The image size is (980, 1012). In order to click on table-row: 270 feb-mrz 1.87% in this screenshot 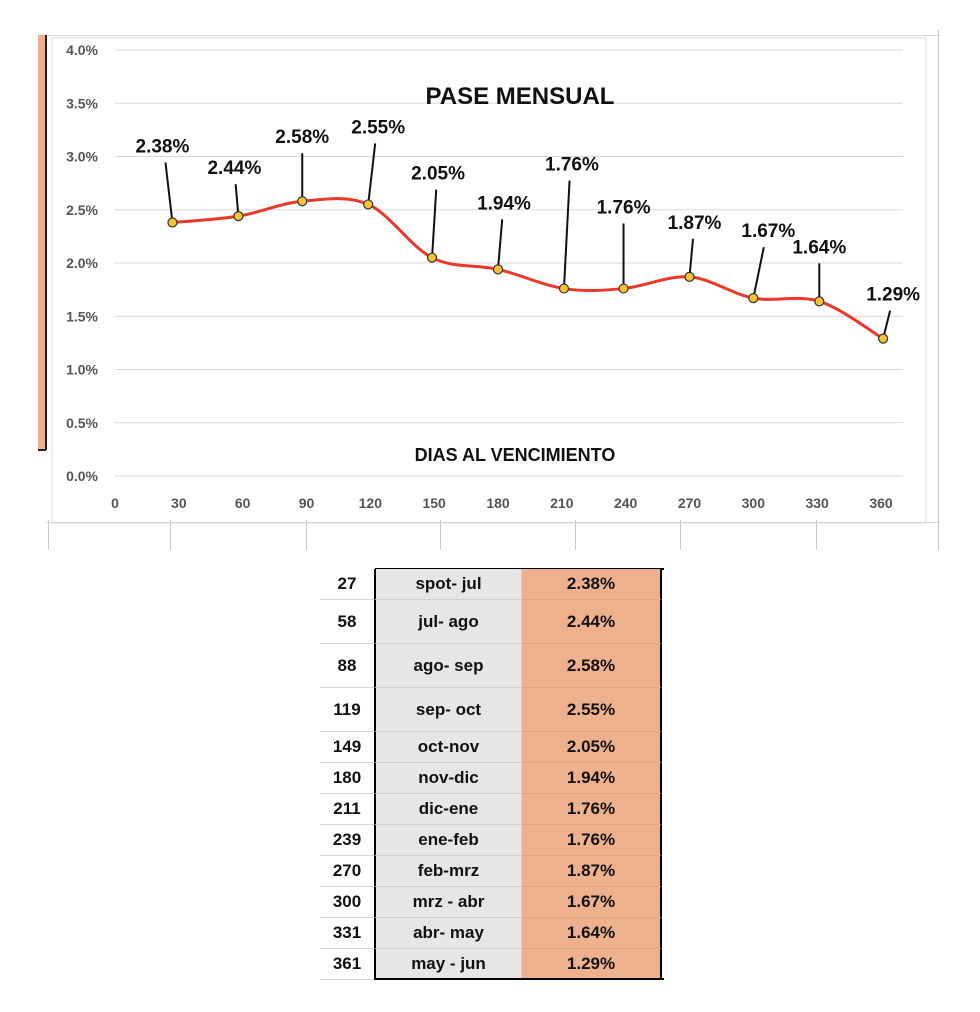, I will do `click(492, 871)`.